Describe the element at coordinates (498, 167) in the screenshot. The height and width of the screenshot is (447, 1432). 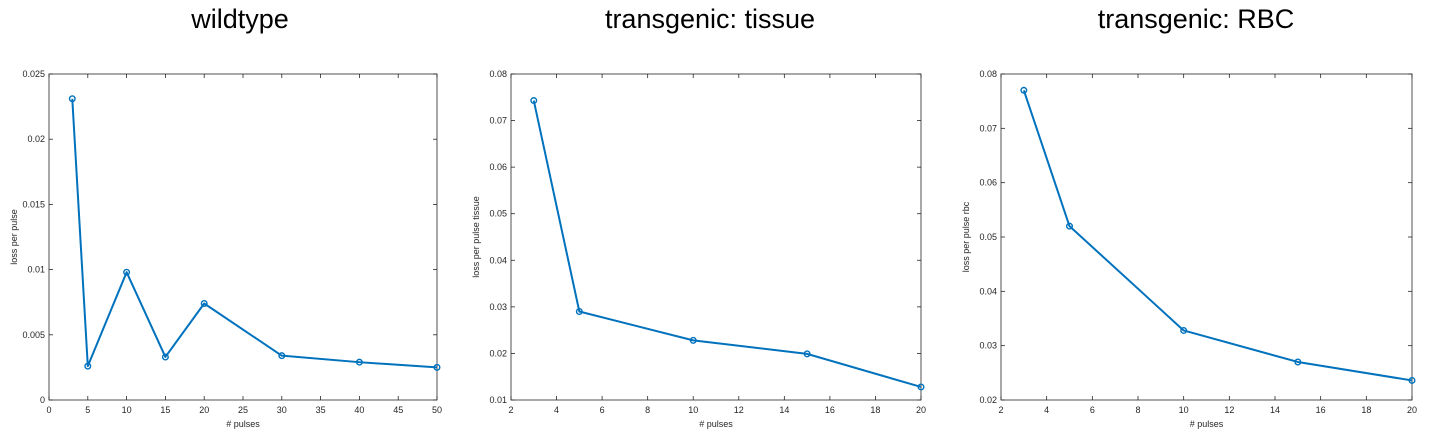
I see `y-tick-label-tissue: 0.06` at that location.